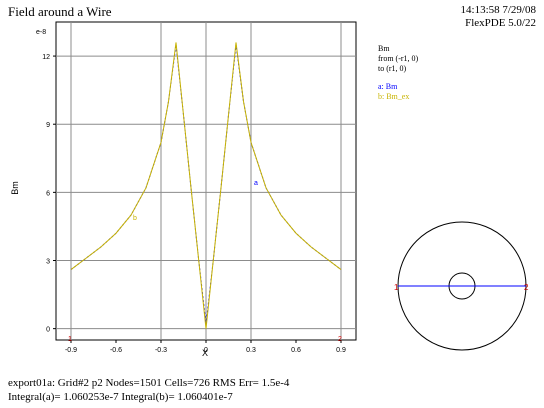 This screenshot has height=408, width=544. I want to click on legend-entry-b: b: Bm_ex, so click(394, 96).